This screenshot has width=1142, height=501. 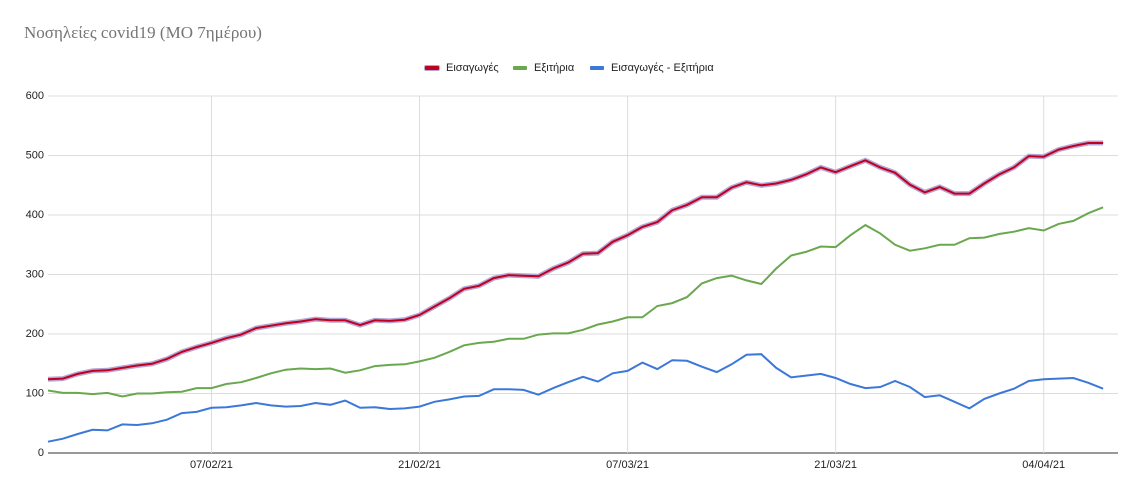 I want to click on y-tick-label: 400, so click(x=35, y=215).